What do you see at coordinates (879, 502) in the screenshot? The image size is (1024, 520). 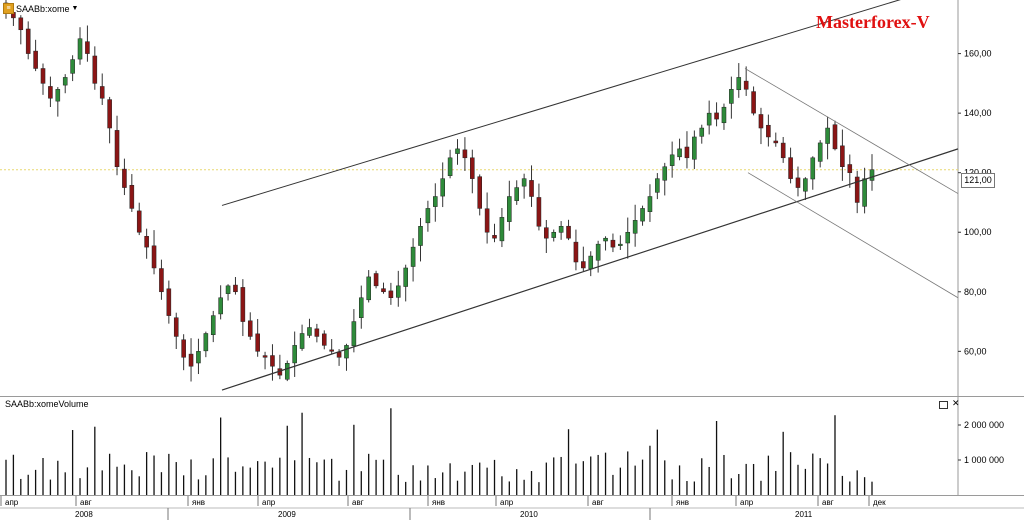 I see `month-label: дек` at bounding box center [879, 502].